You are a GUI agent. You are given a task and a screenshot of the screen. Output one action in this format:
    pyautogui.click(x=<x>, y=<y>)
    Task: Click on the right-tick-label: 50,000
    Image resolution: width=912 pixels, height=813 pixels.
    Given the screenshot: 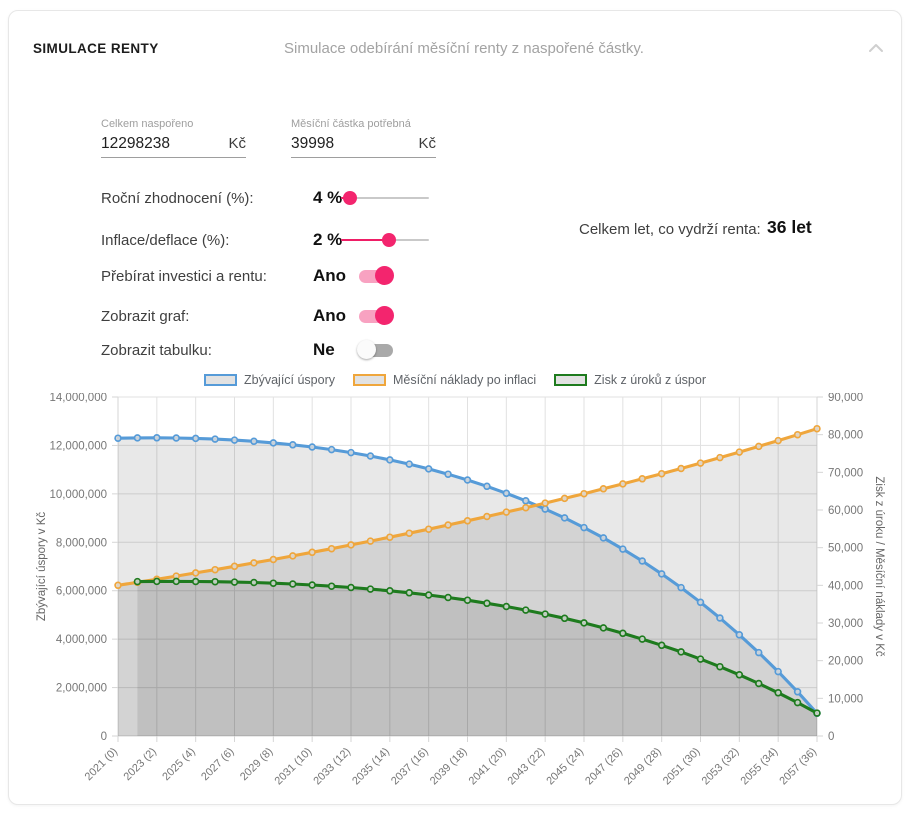 What is the action you would take?
    pyautogui.click(x=845, y=549)
    